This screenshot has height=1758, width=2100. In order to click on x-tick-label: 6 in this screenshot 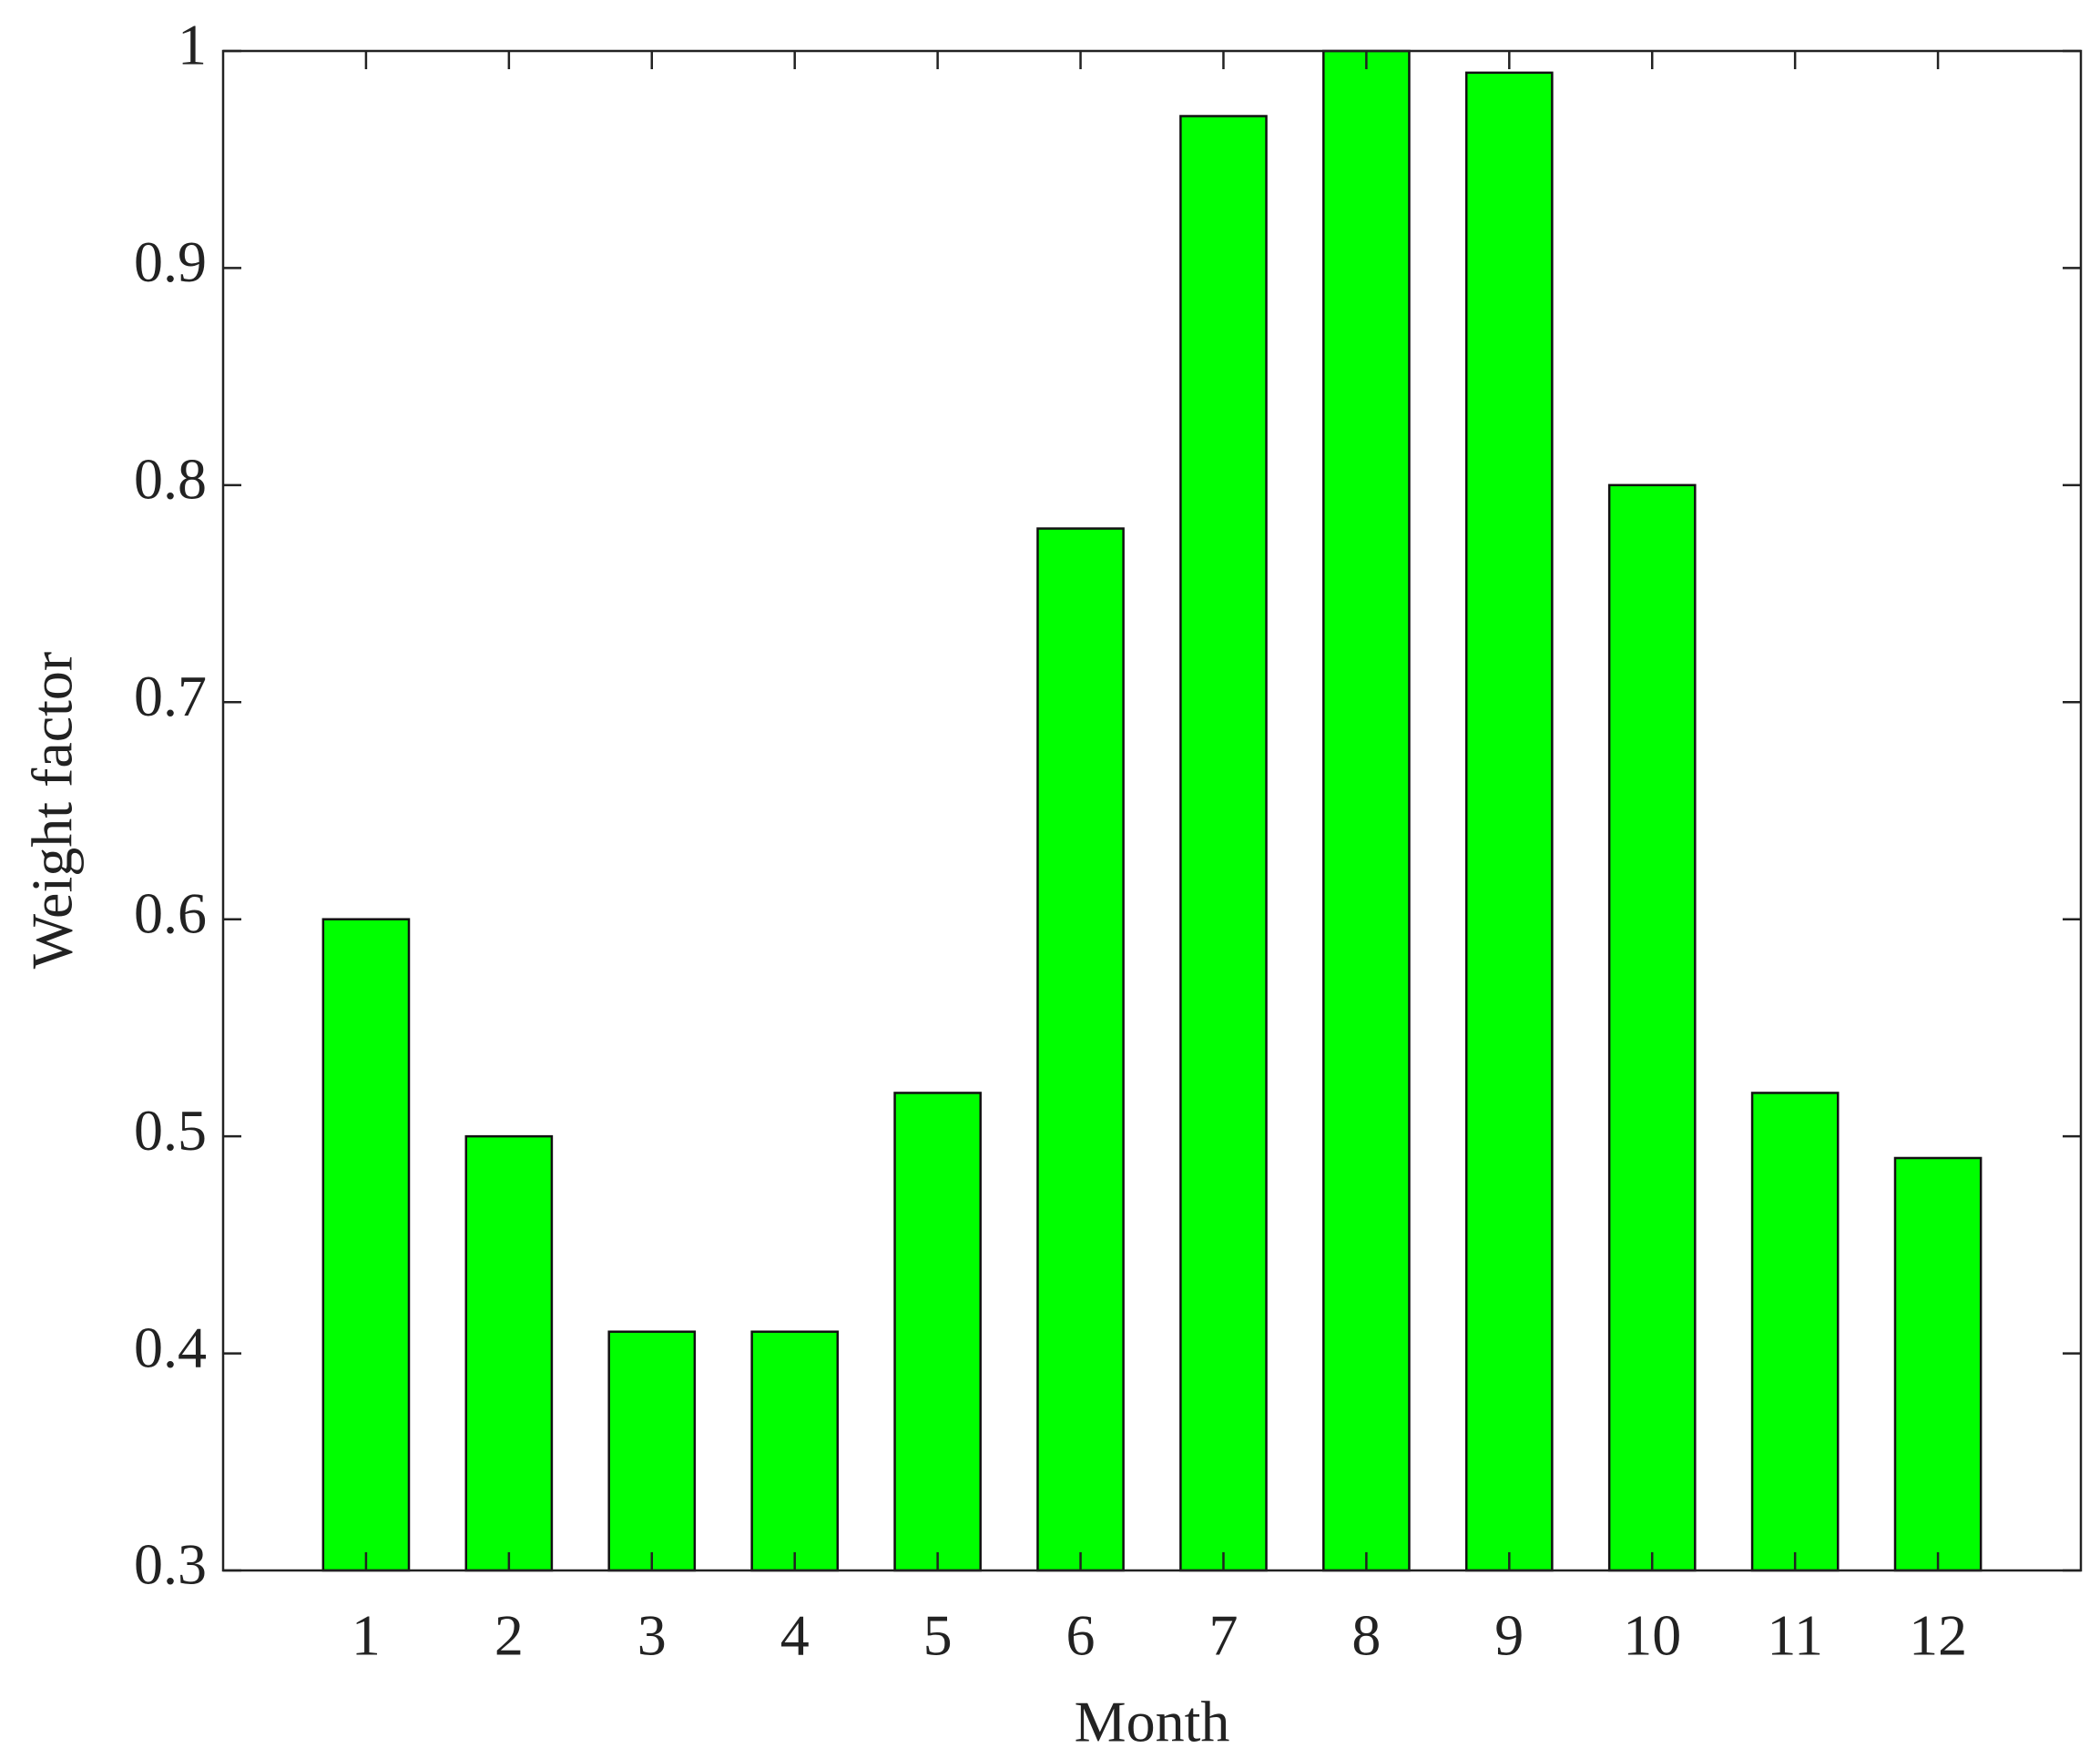, I will do `click(1081, 1635)`.